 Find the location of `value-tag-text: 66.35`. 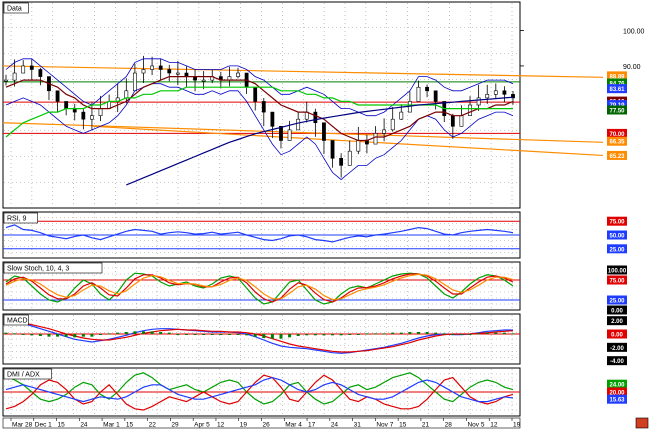

value-tag-text: 66.35 is located at coordinates (617, 143).